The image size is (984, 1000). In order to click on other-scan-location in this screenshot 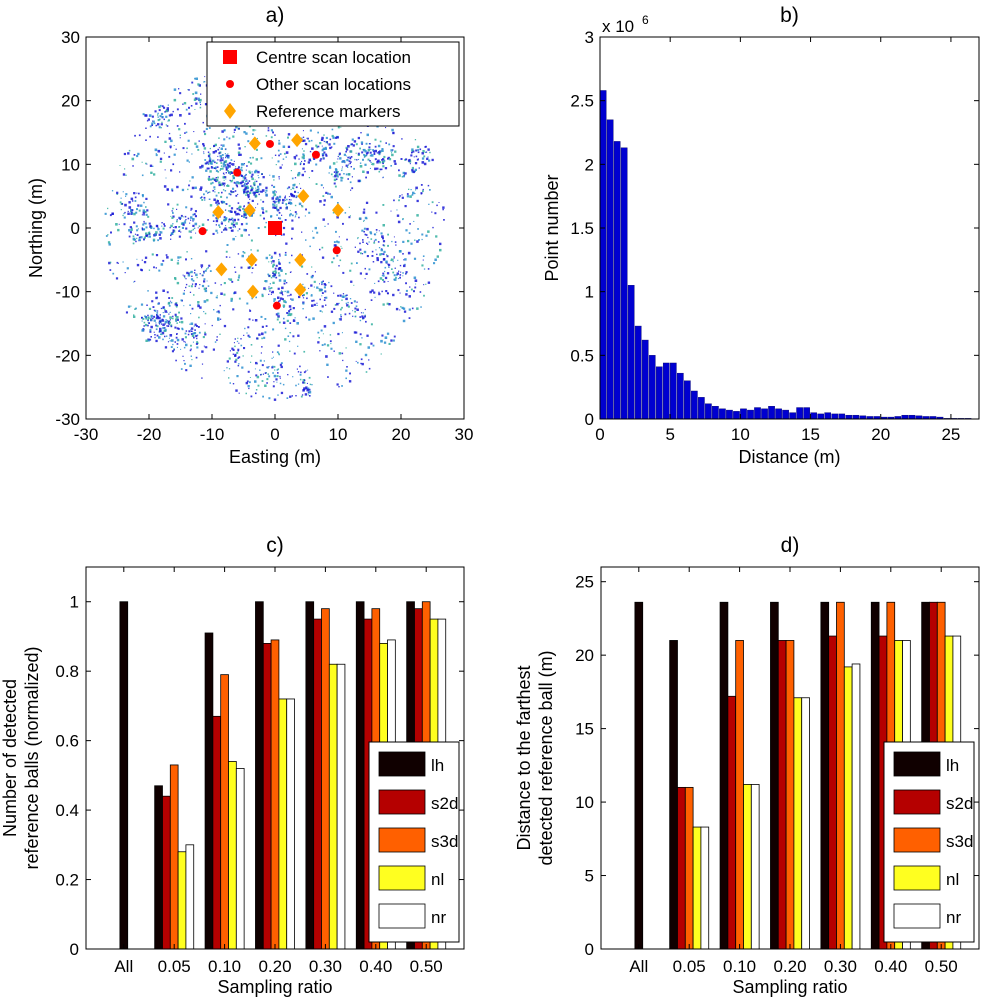, I will do `click(269, 143)`.